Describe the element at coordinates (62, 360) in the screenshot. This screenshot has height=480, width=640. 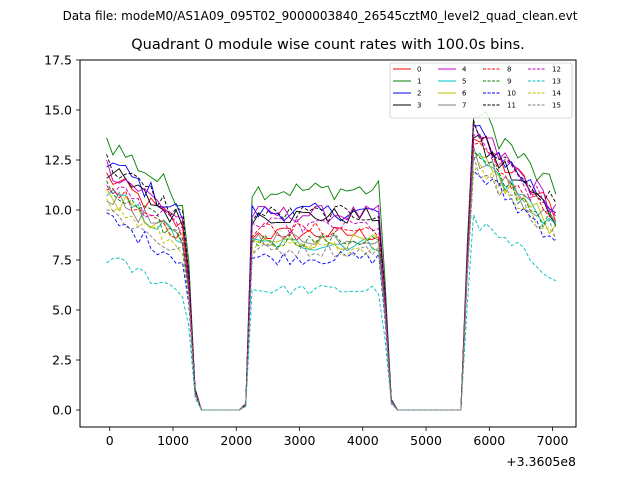
I see `y-tick-label: 2.5` at that location.